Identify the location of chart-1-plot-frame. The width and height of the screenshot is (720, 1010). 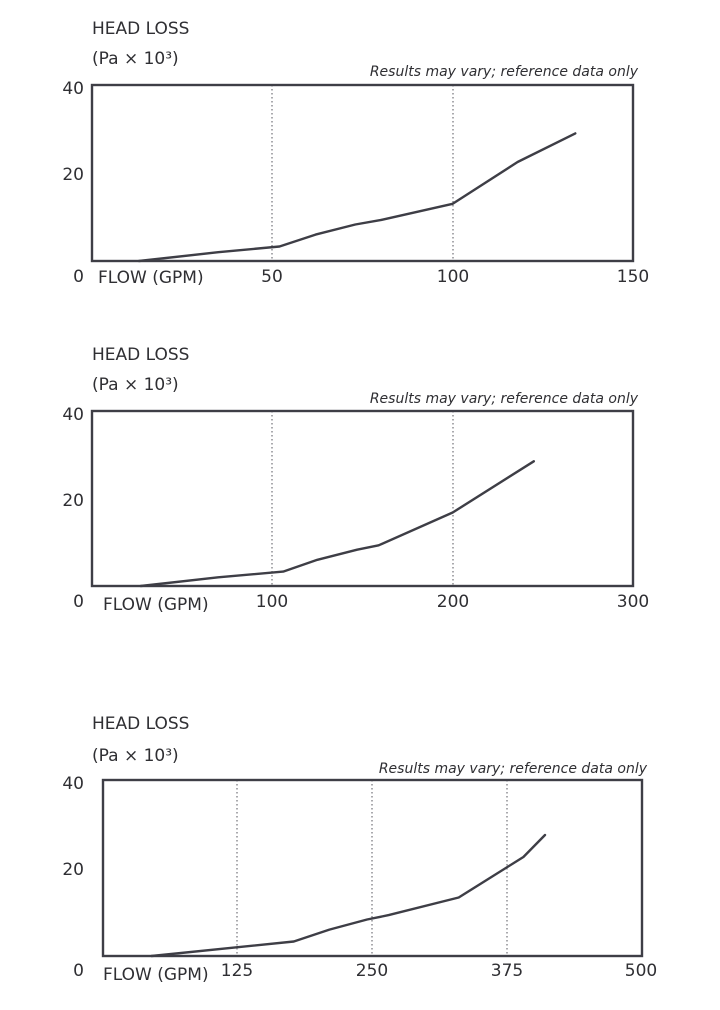
(362, 173).